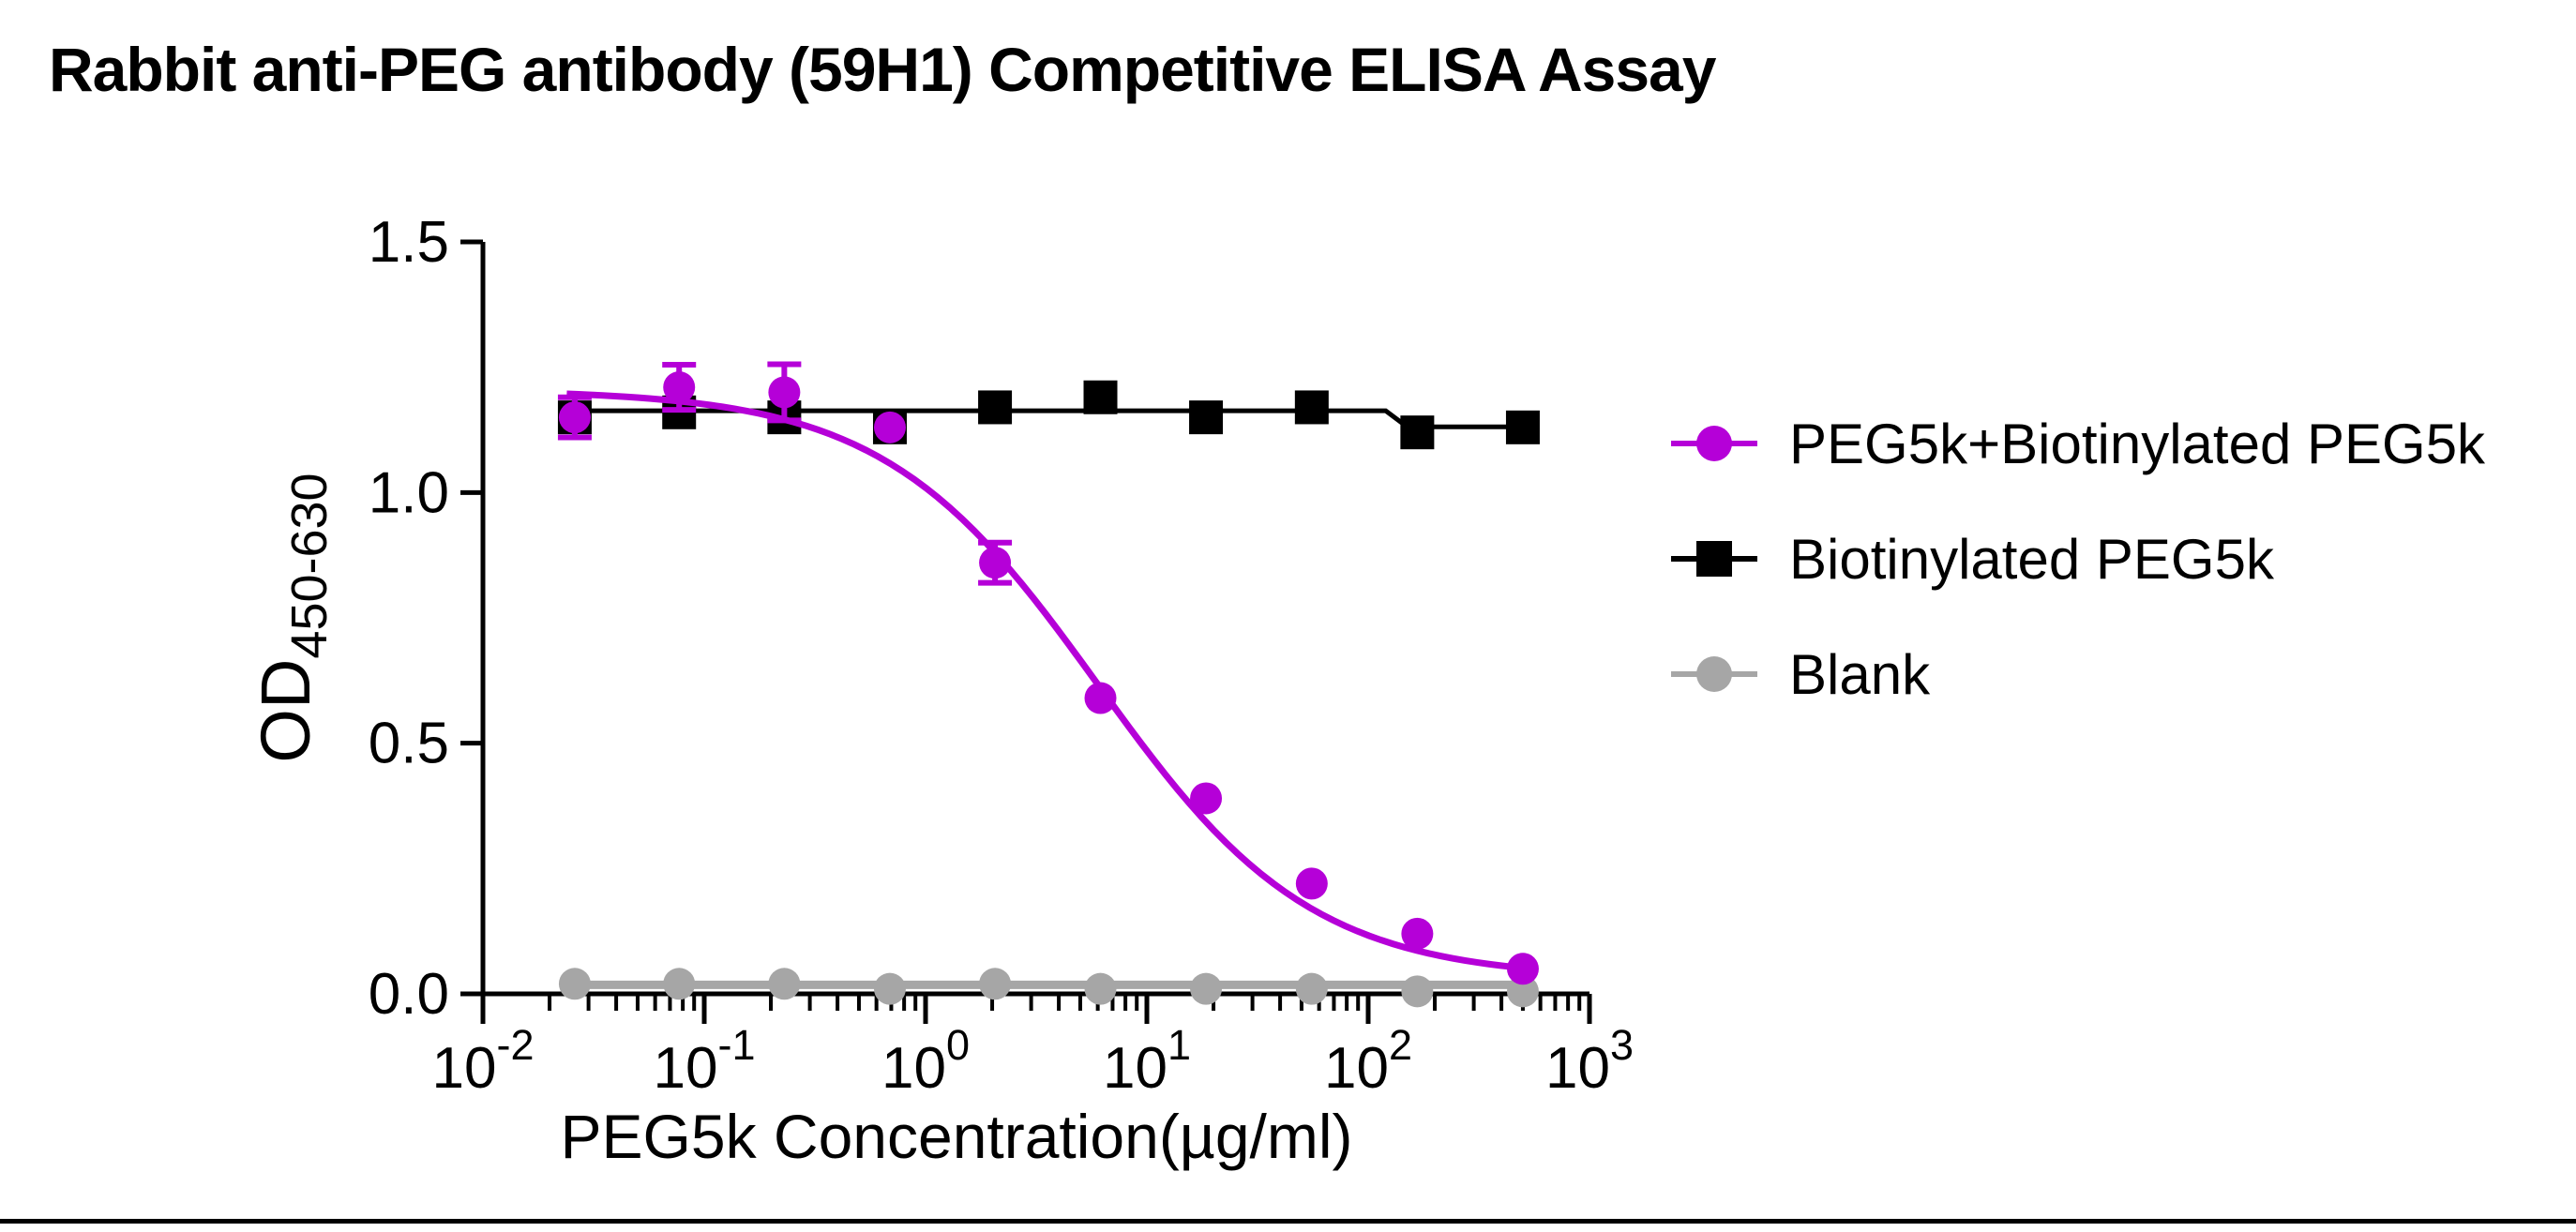  I want to click on legend-label: Biotinylated PEG5k, so click(2031, 559).